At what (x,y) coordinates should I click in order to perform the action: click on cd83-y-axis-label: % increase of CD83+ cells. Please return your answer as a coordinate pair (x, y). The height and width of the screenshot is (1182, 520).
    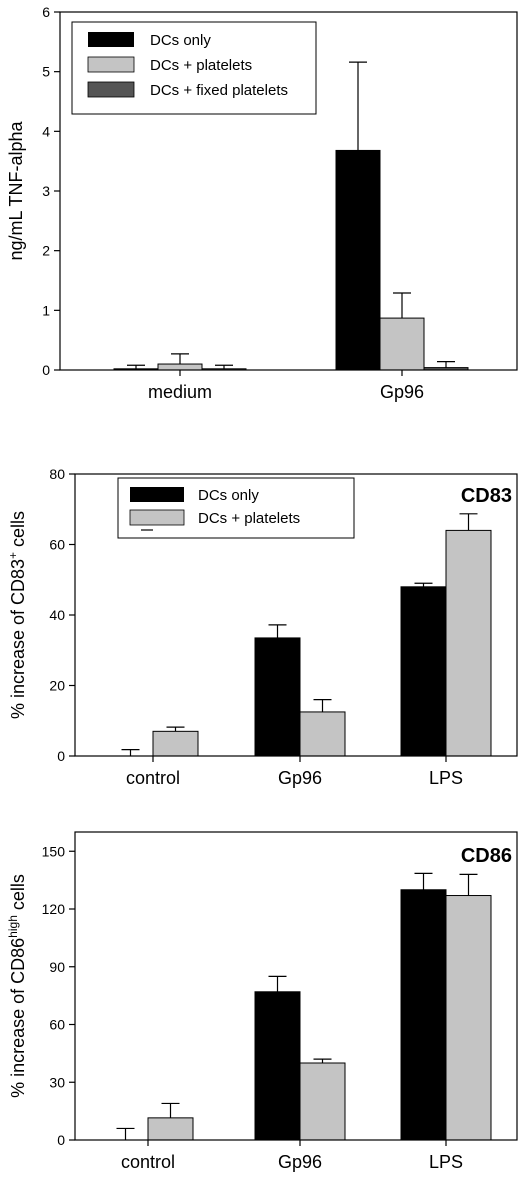
    Looking at the image, I should click on (17, 615).